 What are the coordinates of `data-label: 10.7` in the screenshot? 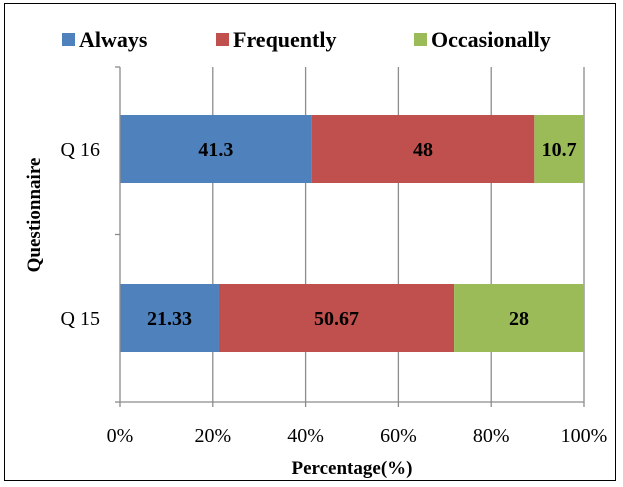 It's located at (559, 150).